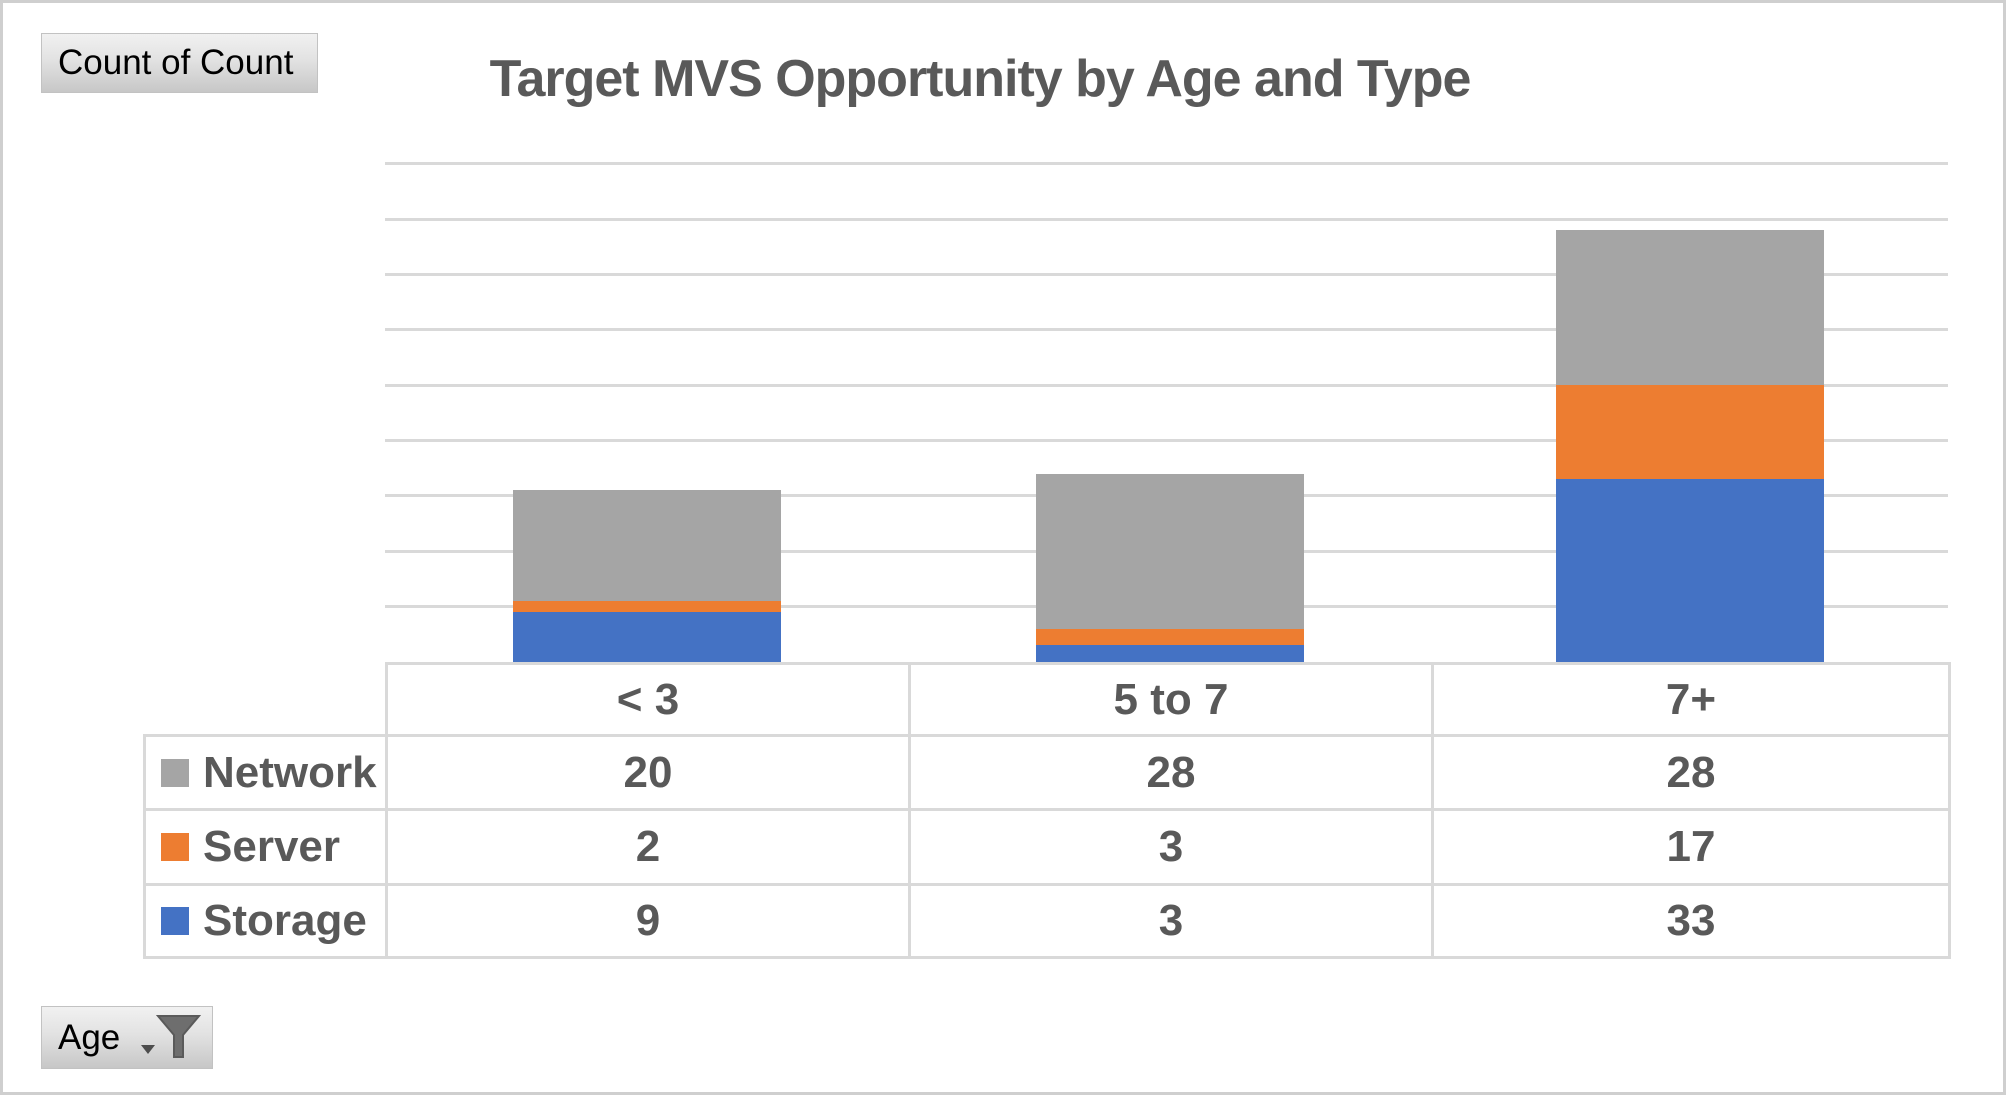  What do you see at coordinates (285, 920) in the screenshot?
I see `legend-label: Storage` at bounding box center [285, 920].